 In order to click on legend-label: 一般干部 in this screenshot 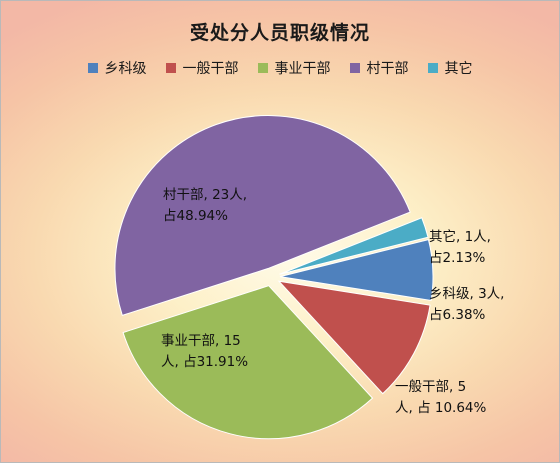, I will do `click(210, 69)`.